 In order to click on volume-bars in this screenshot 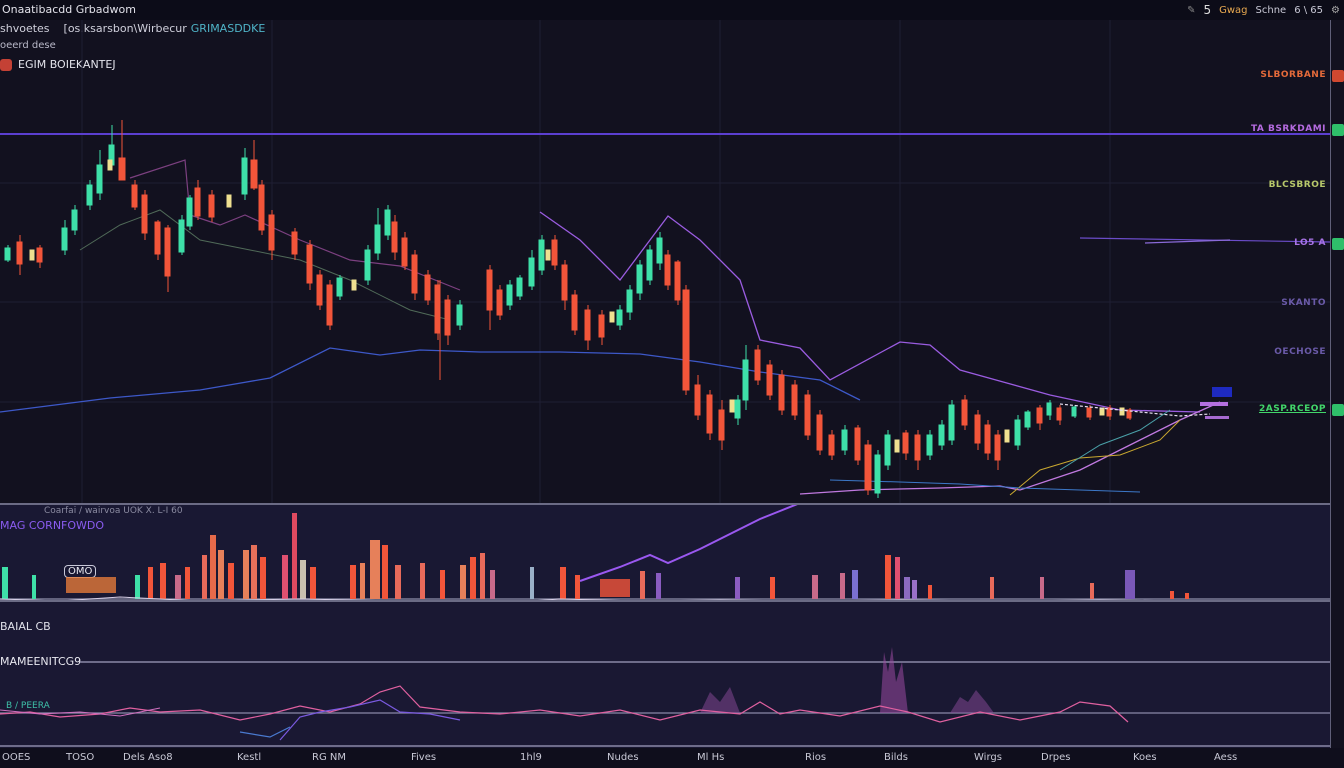, I will do `click(665, 553)`.